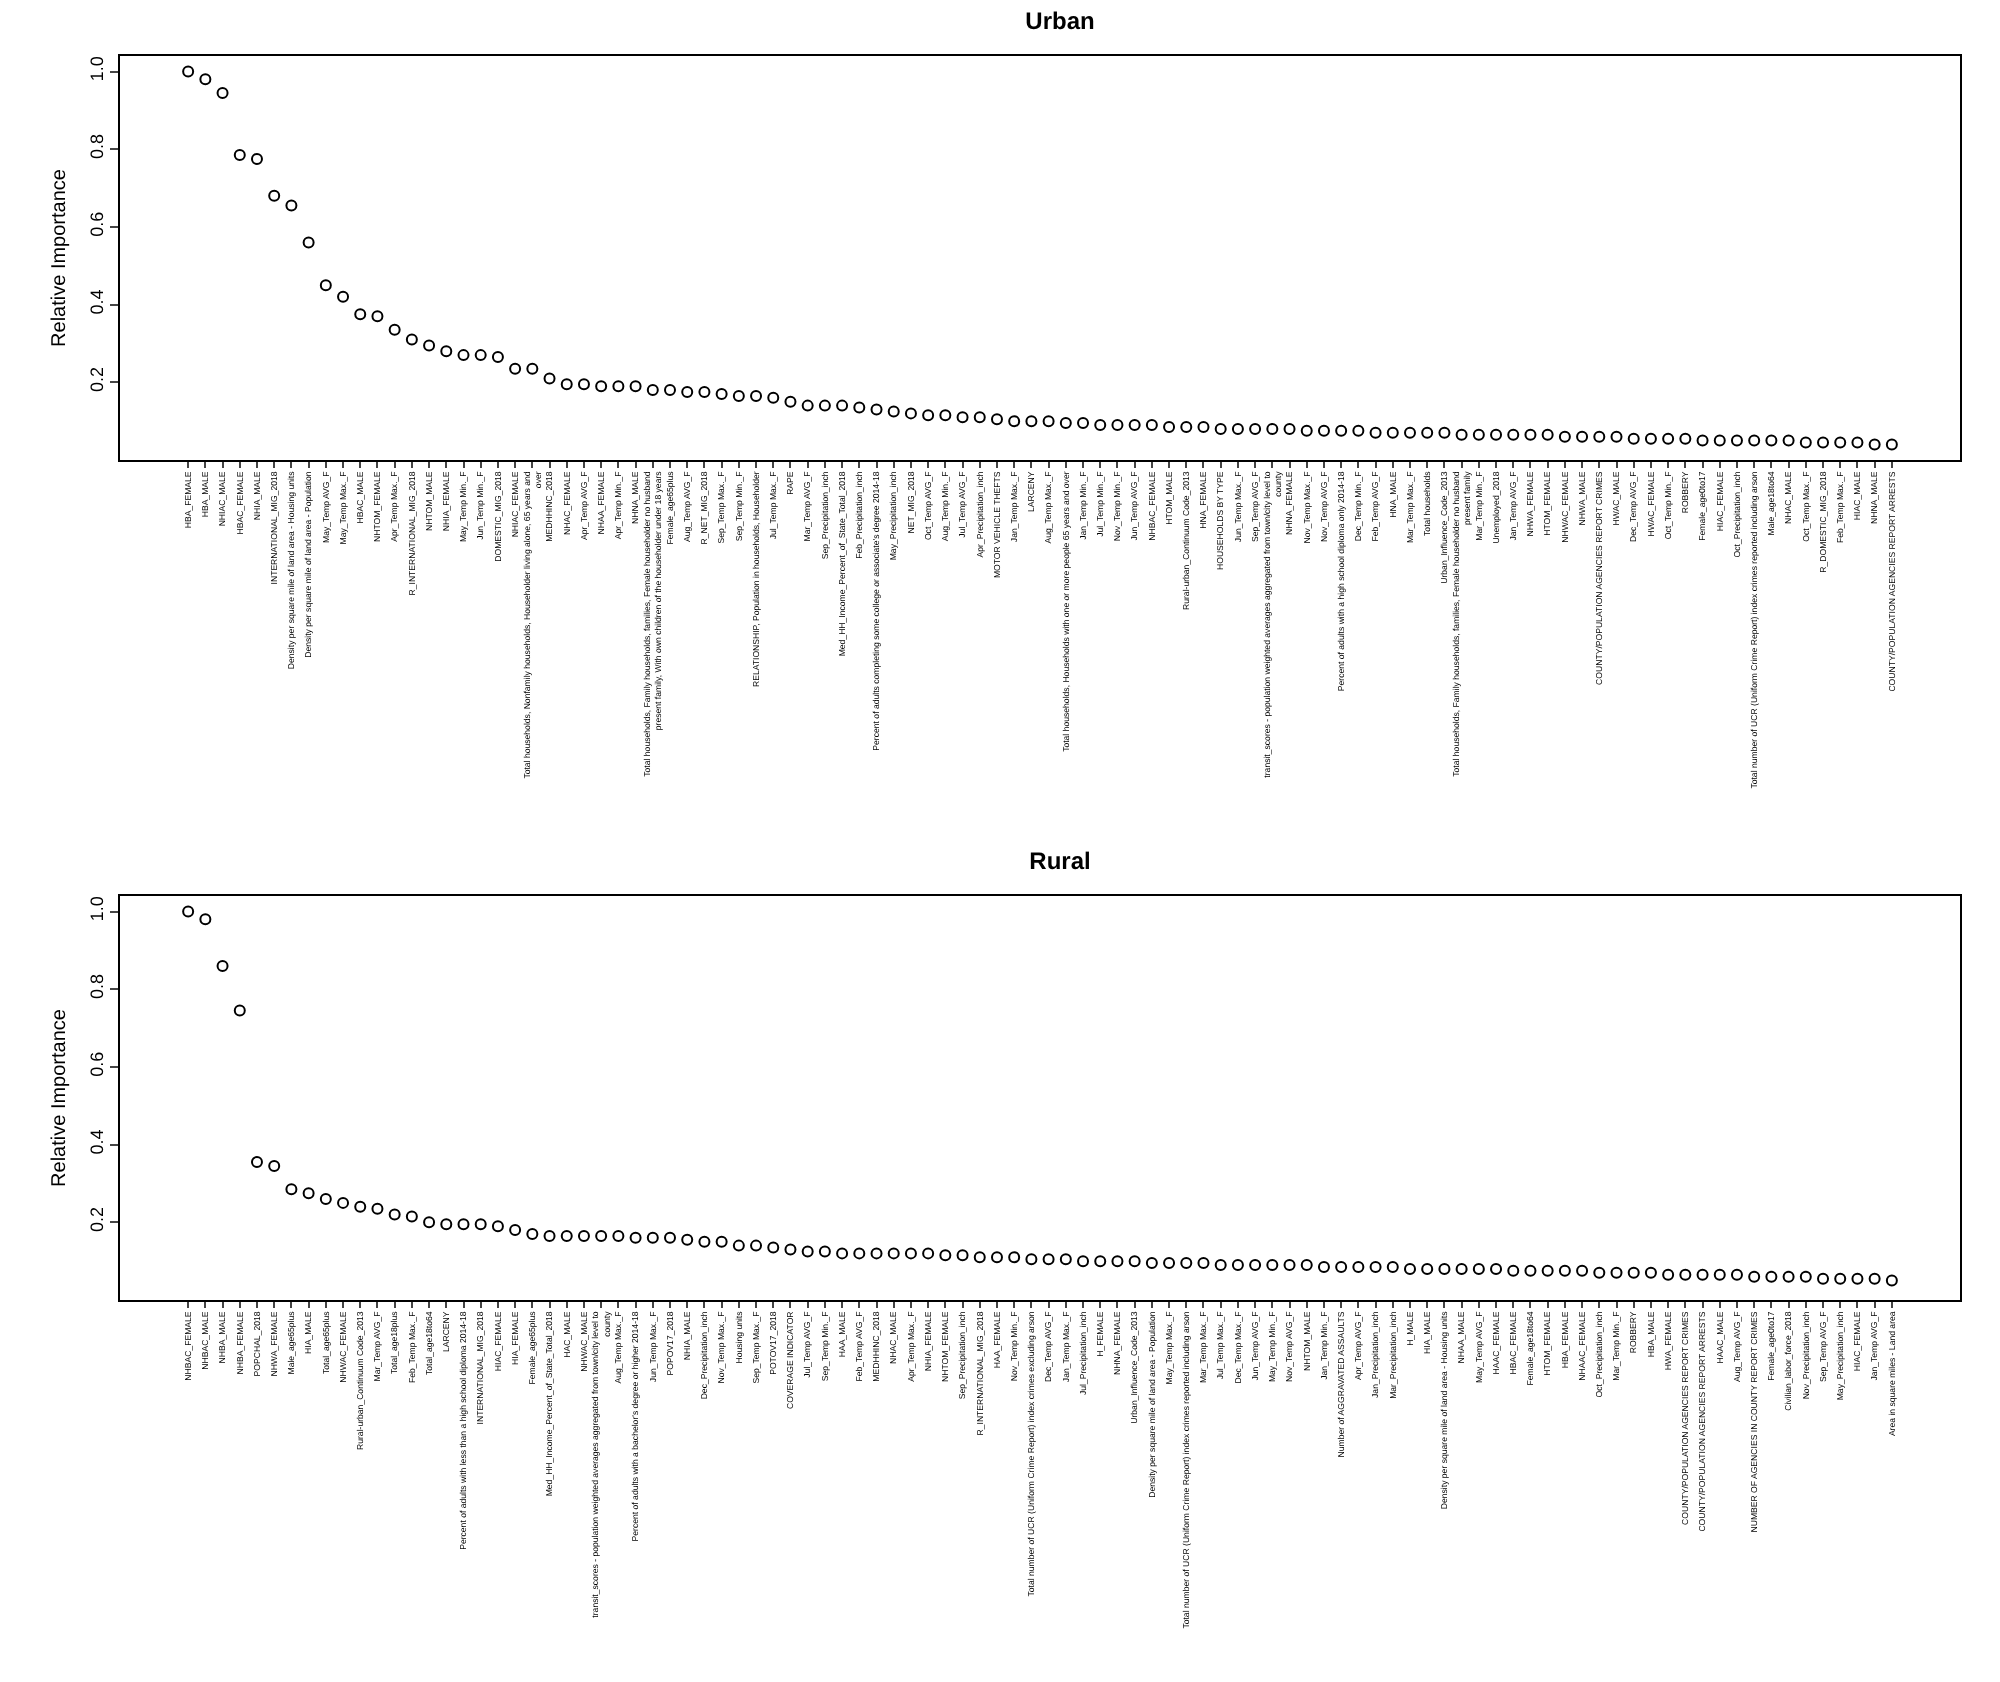  I want to click on chart-title: Rural, so click(1060, 861).